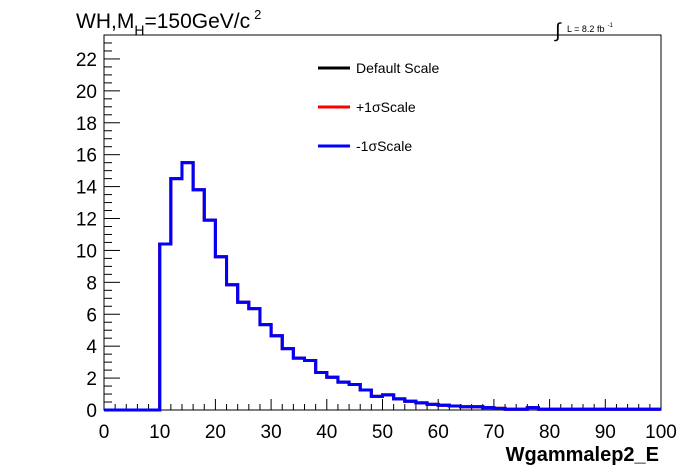 This screenshot has width=696, height=472. I want to click on legend: Default Scale +1σScale -1σScale, so click(378, 107).